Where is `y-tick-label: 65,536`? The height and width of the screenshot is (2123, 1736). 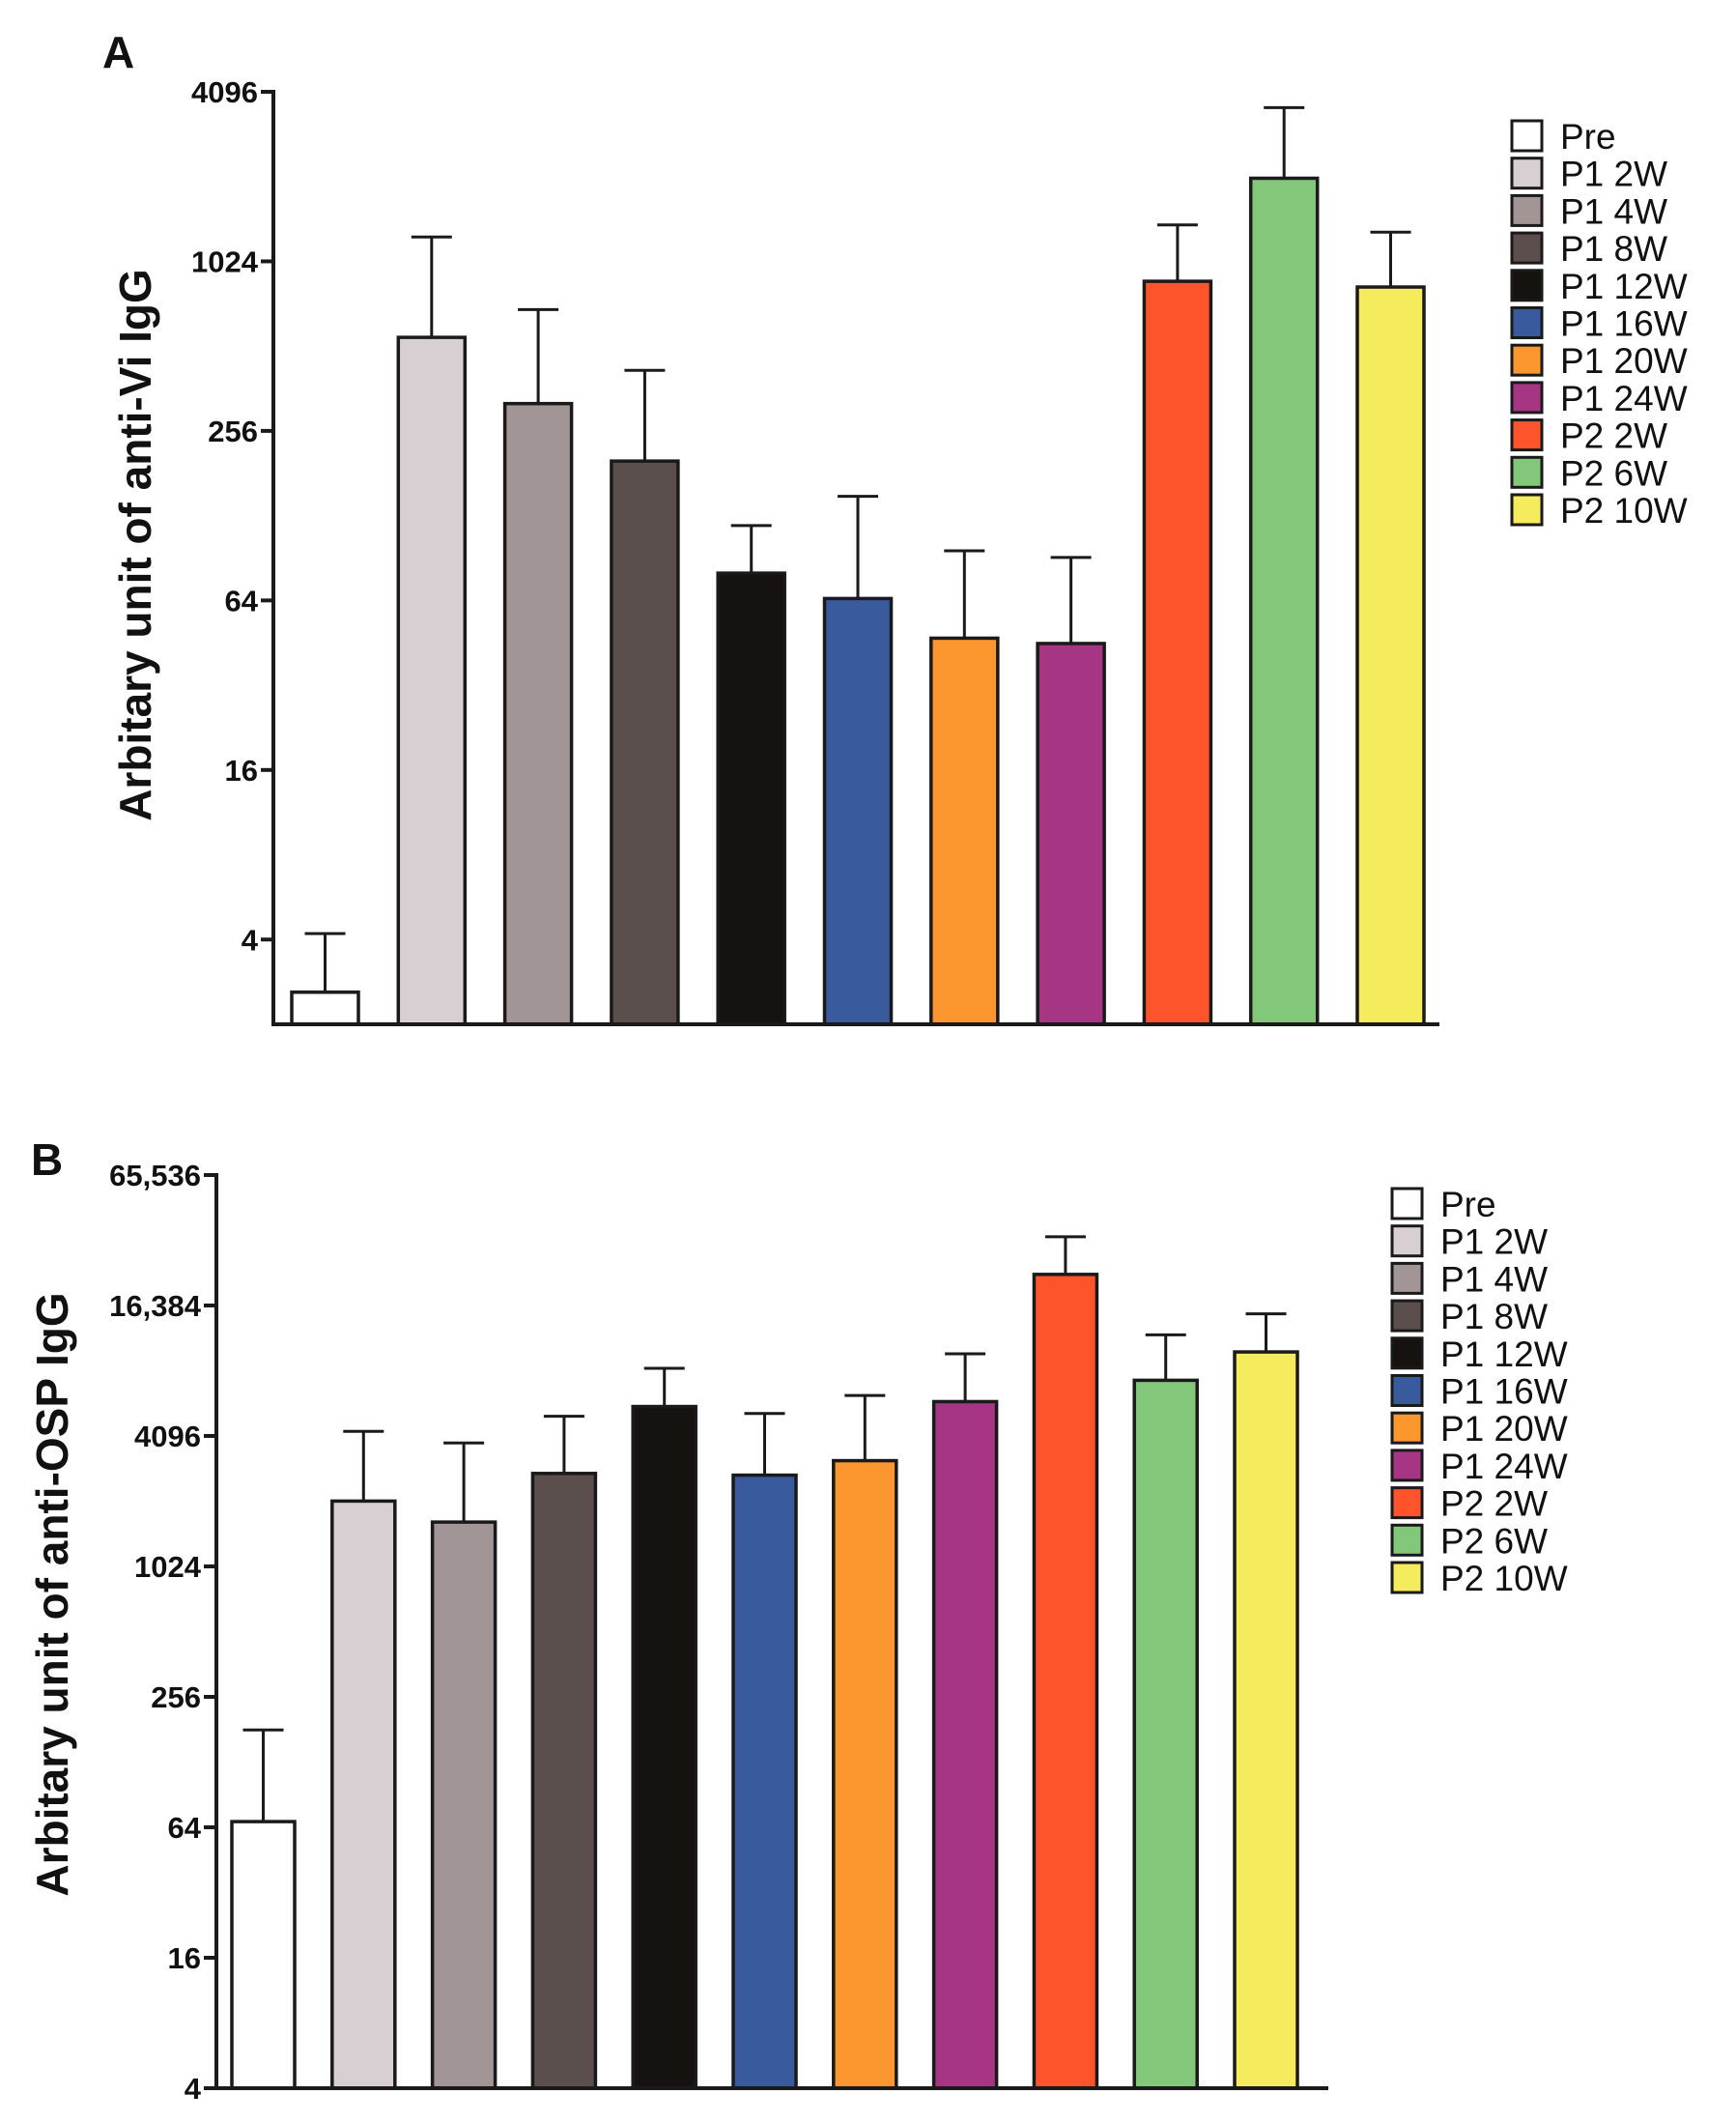
y-tick-label: 65,536 is located at coordinates (155, 1175).